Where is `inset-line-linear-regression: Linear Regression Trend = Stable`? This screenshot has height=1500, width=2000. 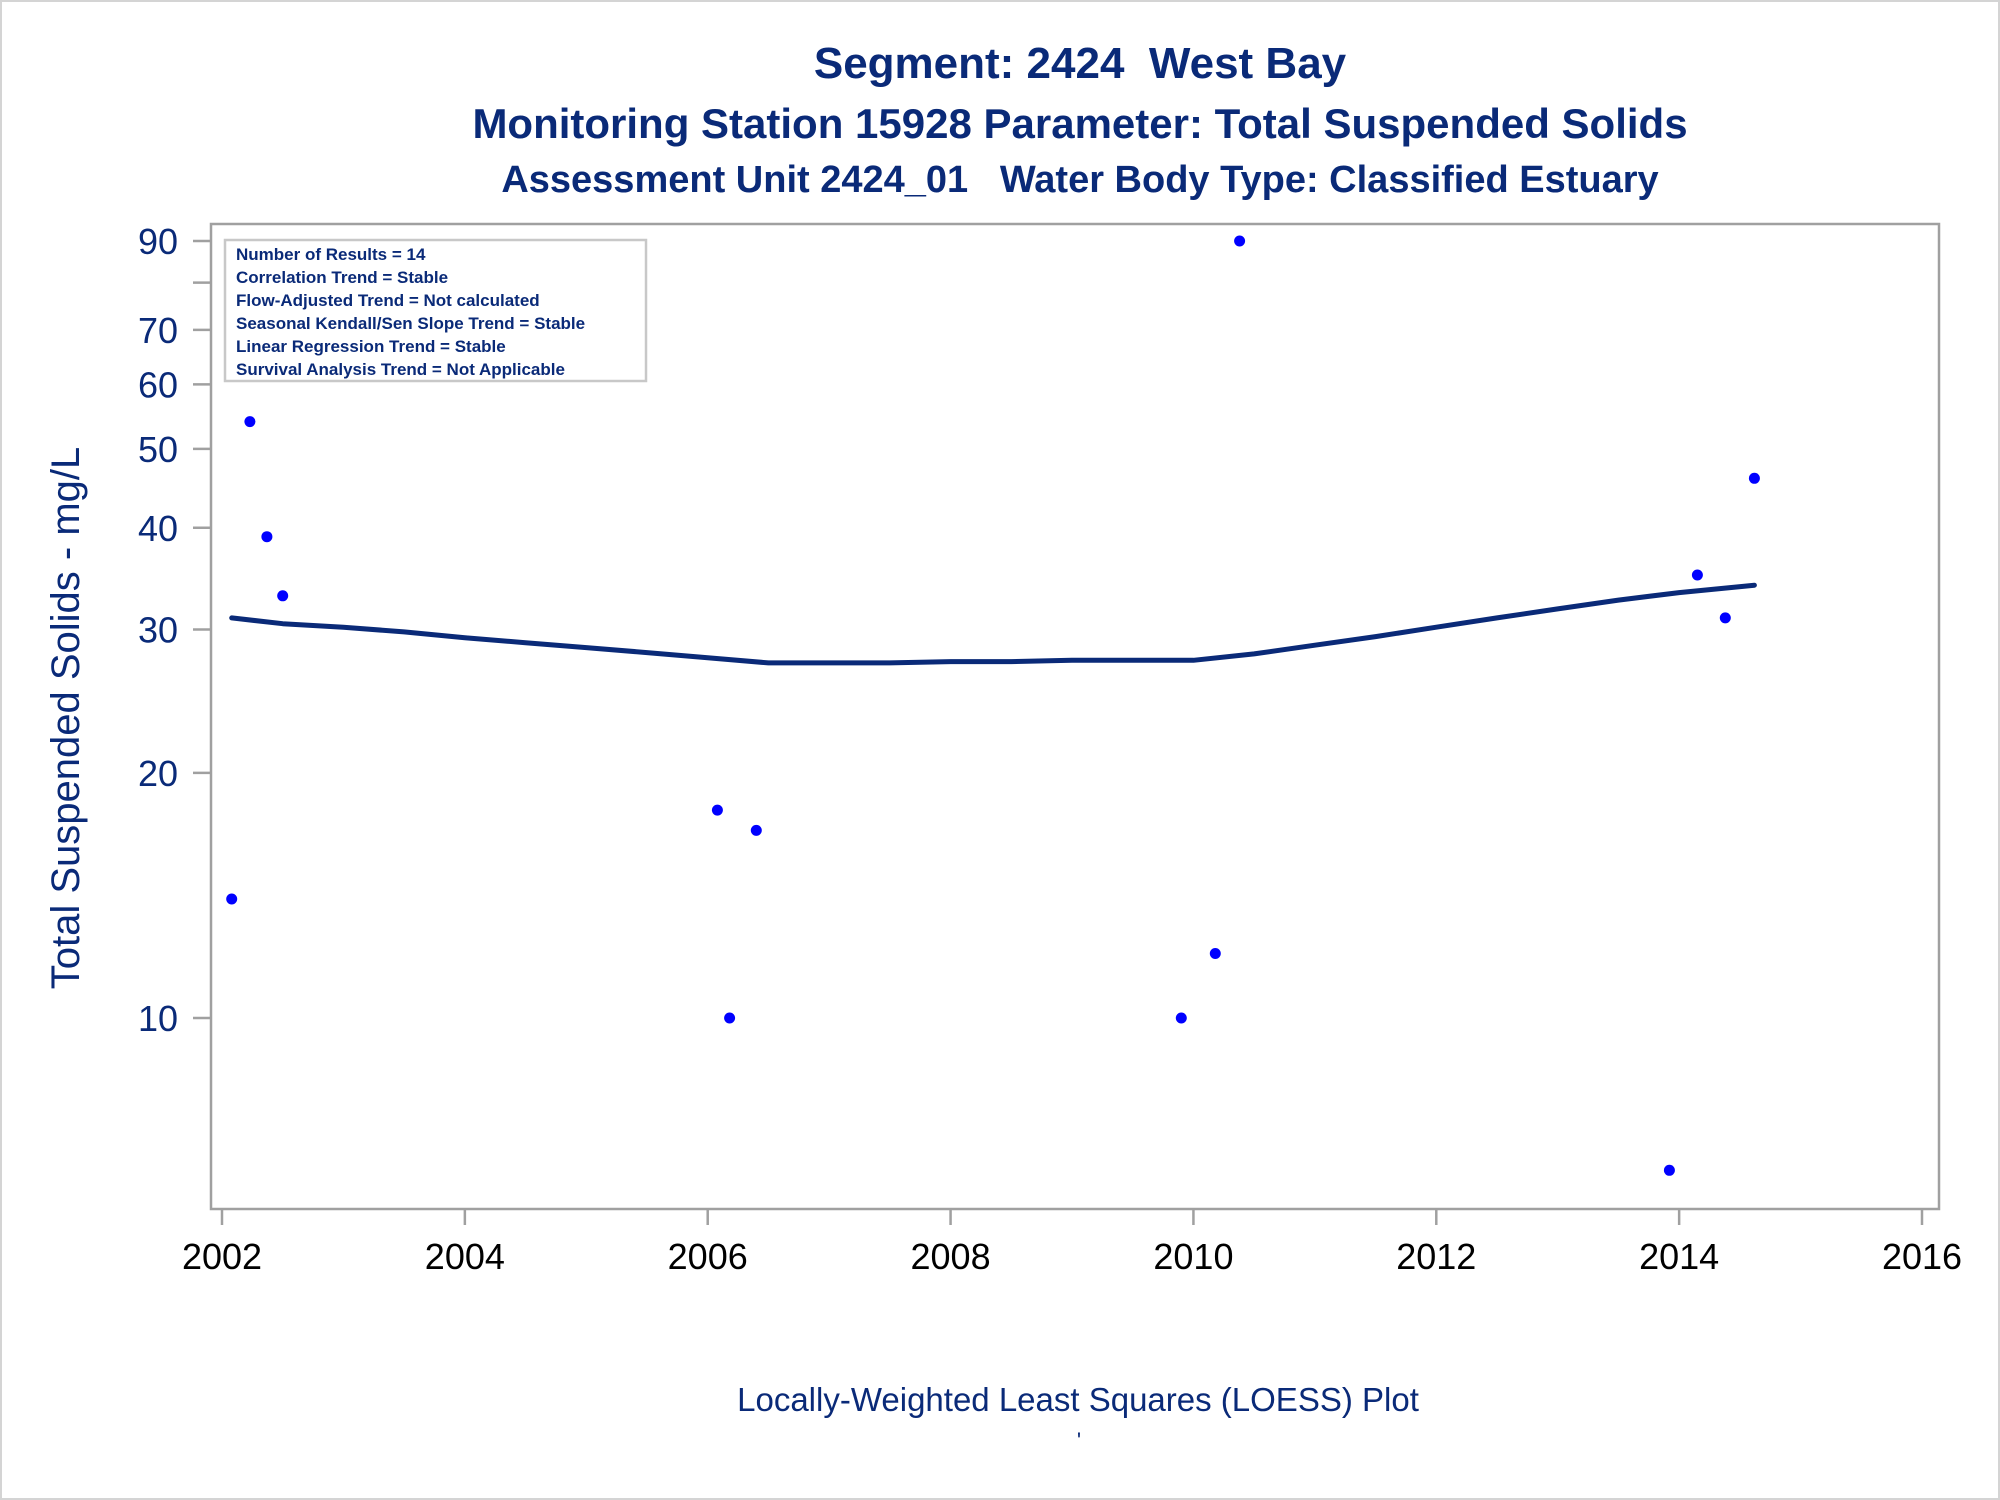 inset-line-linear-regression: Linear Regression Trend = Stable is located at coordinates (371, 346).